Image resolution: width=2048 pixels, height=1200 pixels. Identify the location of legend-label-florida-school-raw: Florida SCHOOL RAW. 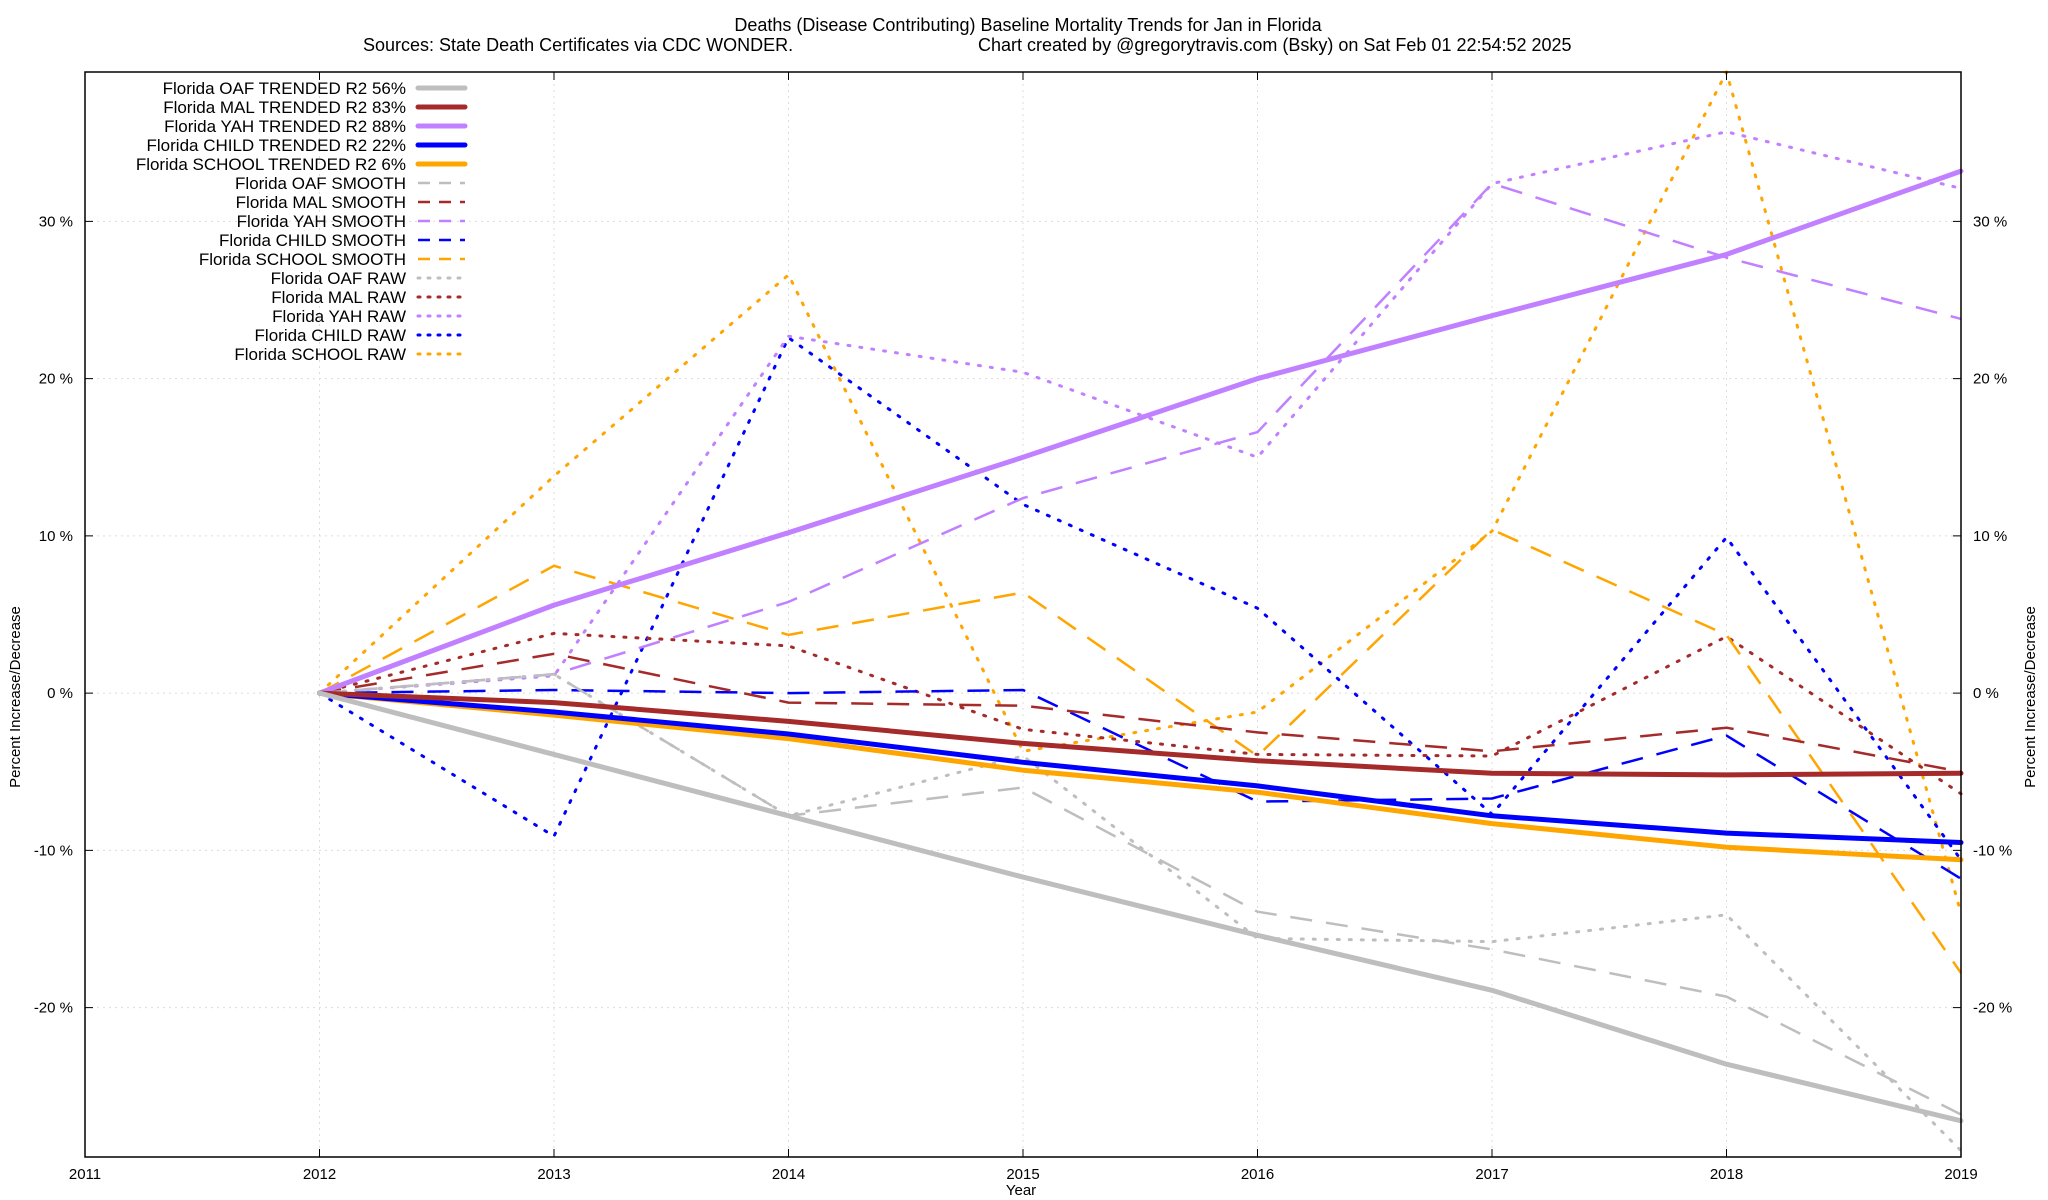
(320, 354).